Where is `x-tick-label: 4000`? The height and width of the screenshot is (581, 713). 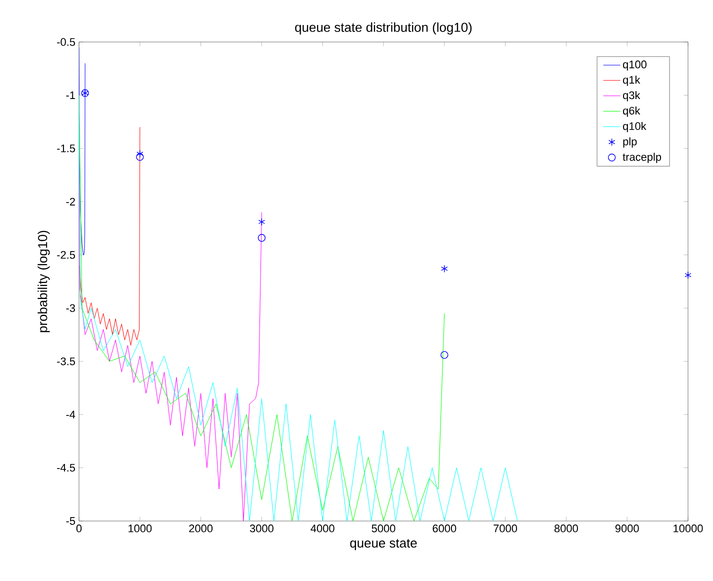
x-tick-label: 4000 is located at coordinates (322, 528).